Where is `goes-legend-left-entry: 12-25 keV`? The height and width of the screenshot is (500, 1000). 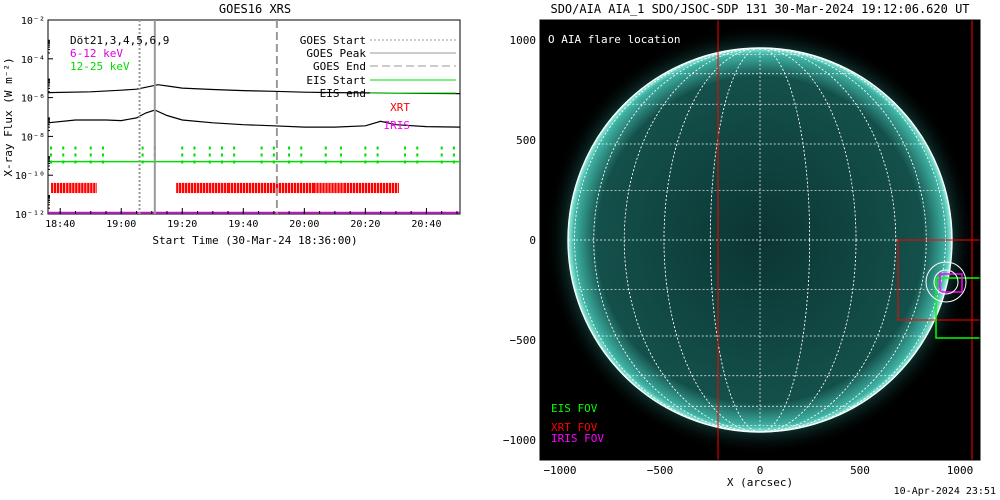 goes-legend-left-entry: 12-25 keV is located at coordinates (100, 66).